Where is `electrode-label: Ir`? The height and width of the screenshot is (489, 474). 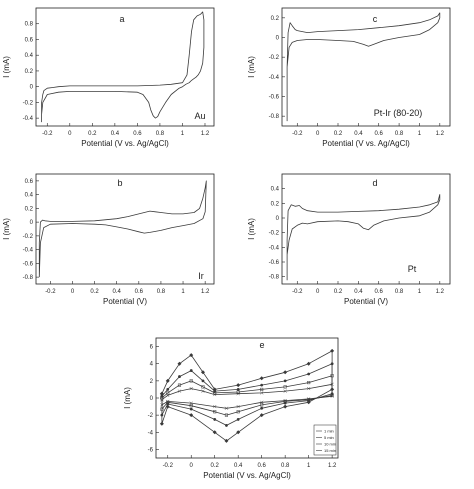
electrode-label: Ir is located at coordinates (201, 276).